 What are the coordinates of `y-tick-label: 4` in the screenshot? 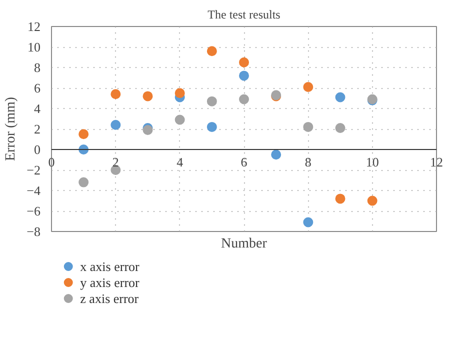 It's located at (37, 108).